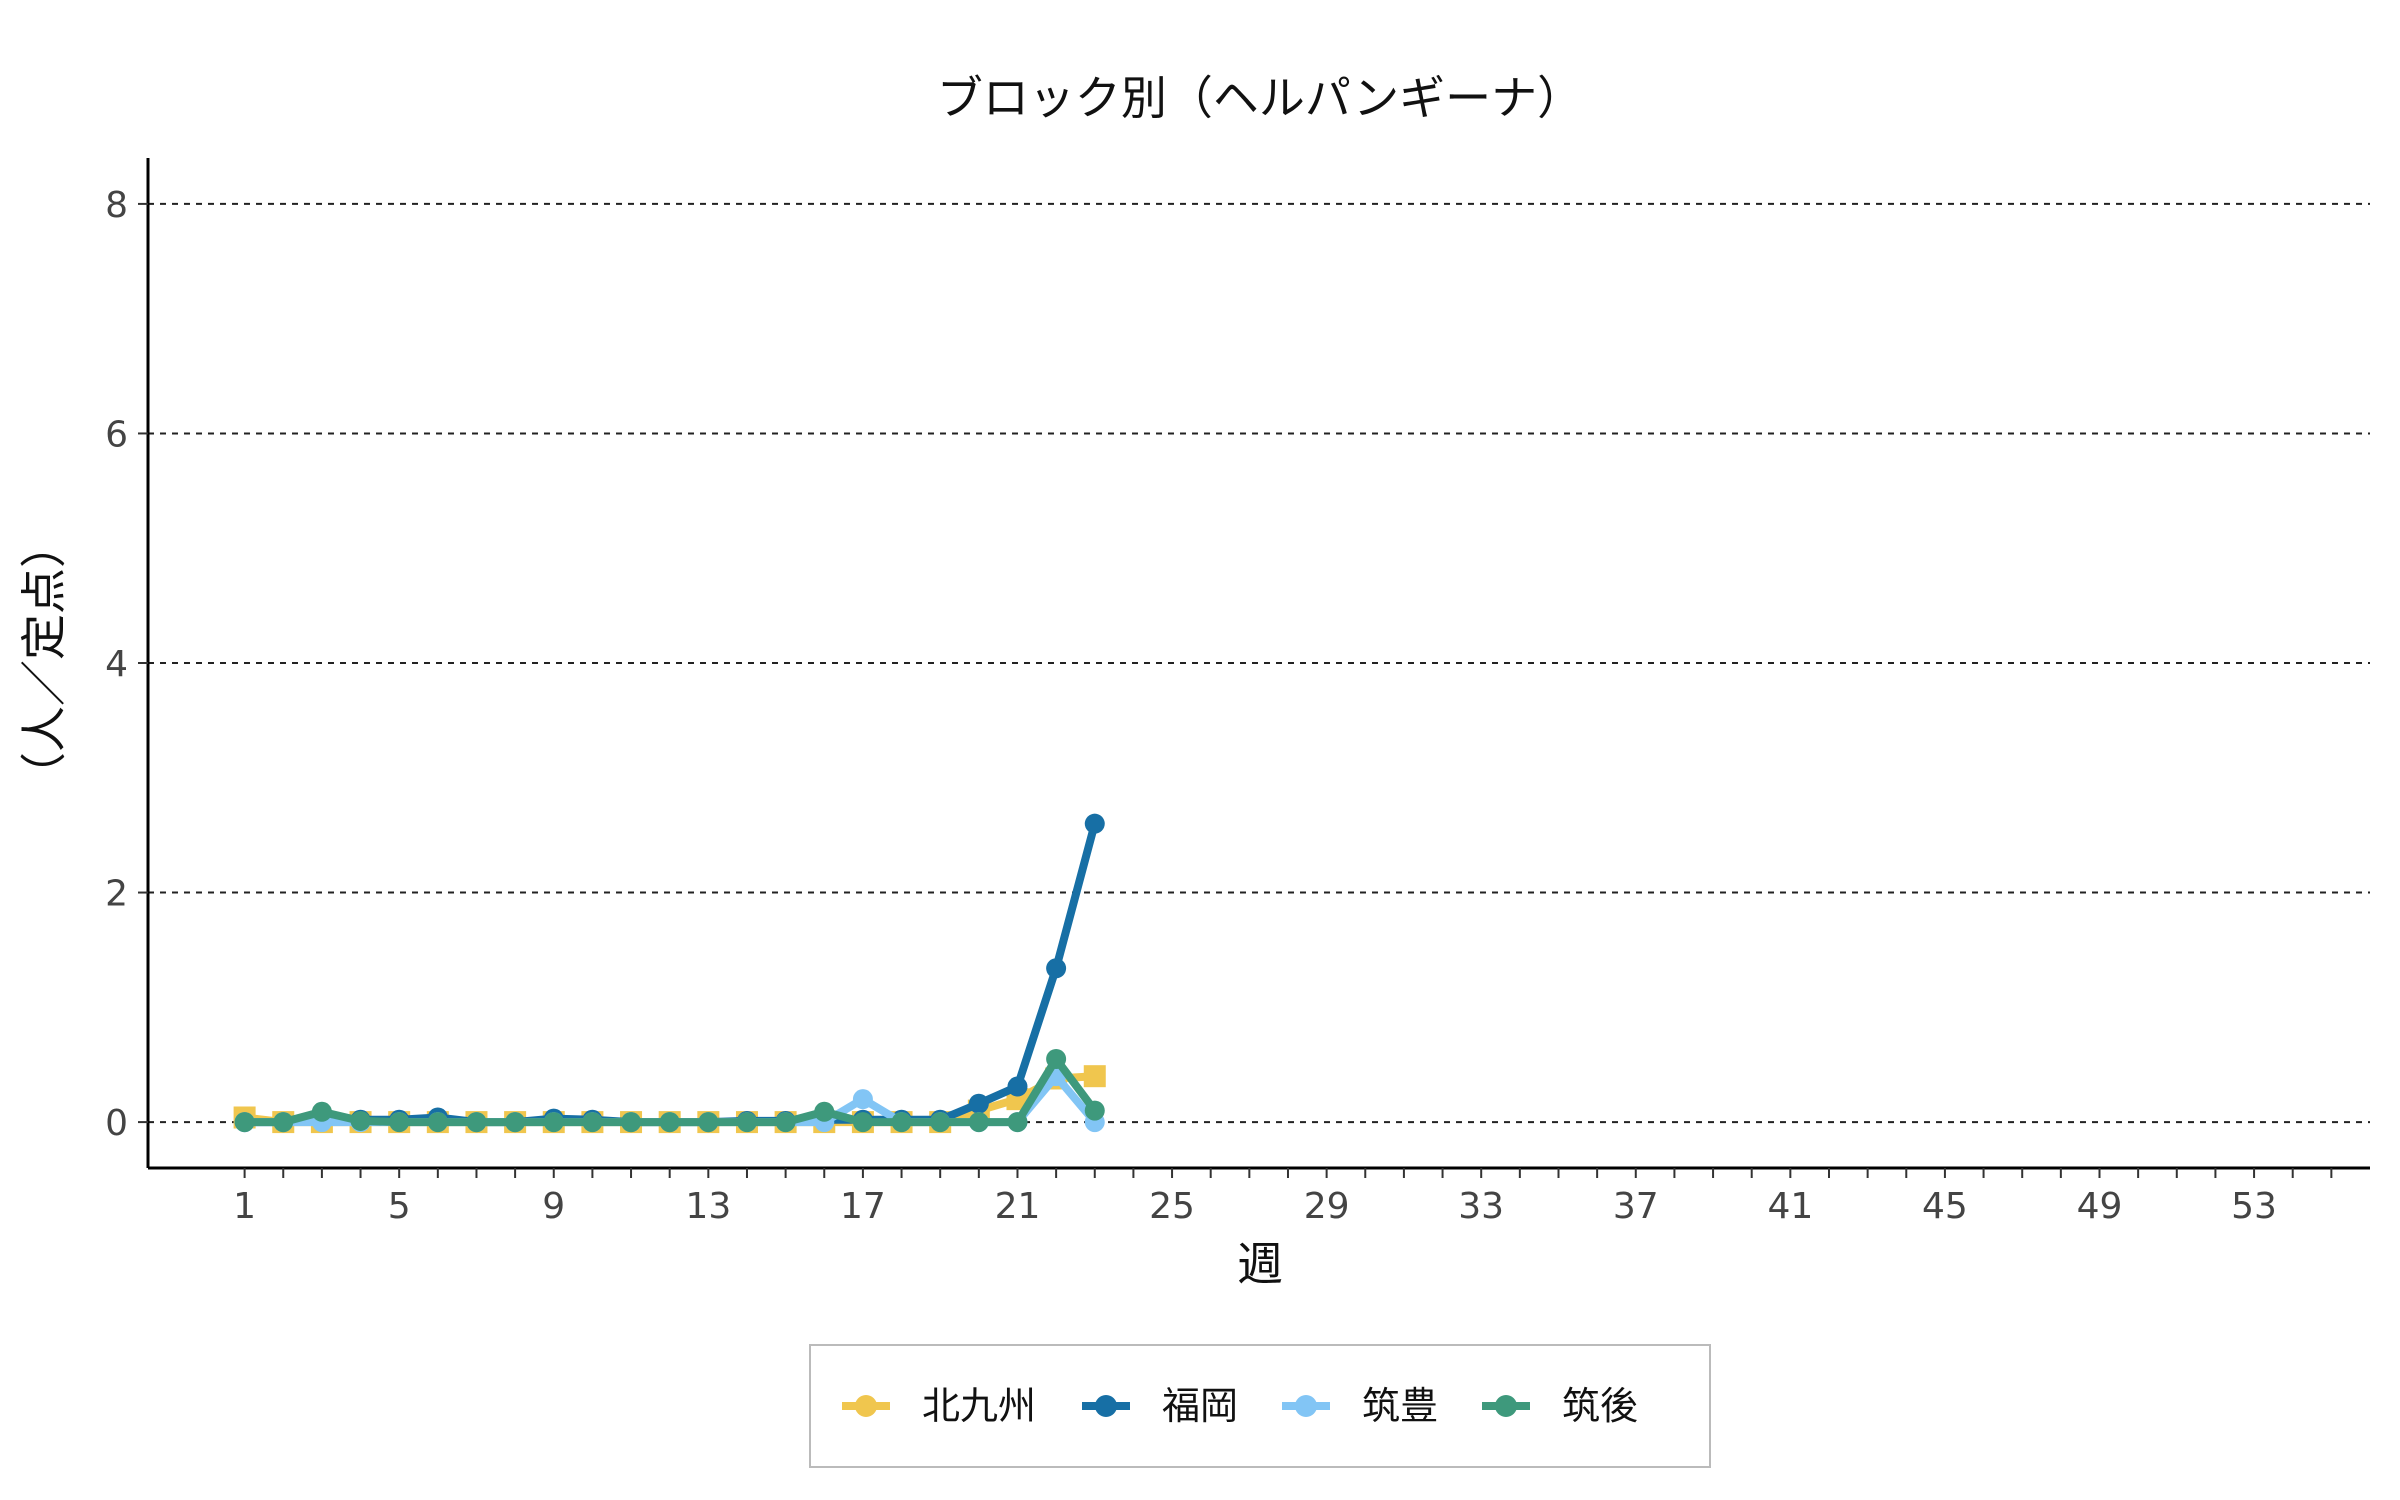 Image resolution: width=2400 pixels, height=1500 pixels. I want to click on x-tick-label: 41, so click(1790, 1206).